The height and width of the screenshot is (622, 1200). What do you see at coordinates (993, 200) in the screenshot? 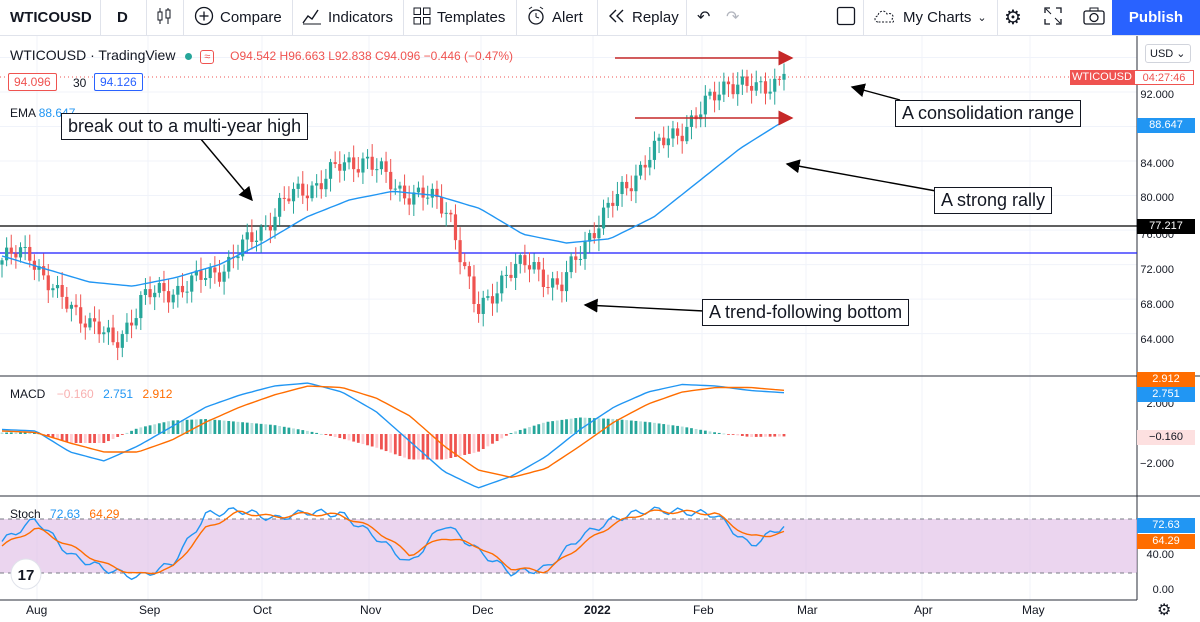
I see `annotation-rally: A strong rally` at bounding box center [993, 200].